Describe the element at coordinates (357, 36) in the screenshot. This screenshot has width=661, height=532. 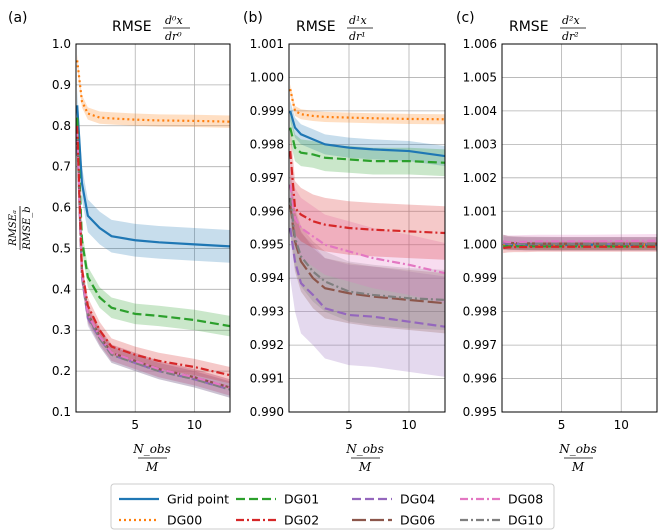
I see `panel-b-title-den: dr¹` at that location.